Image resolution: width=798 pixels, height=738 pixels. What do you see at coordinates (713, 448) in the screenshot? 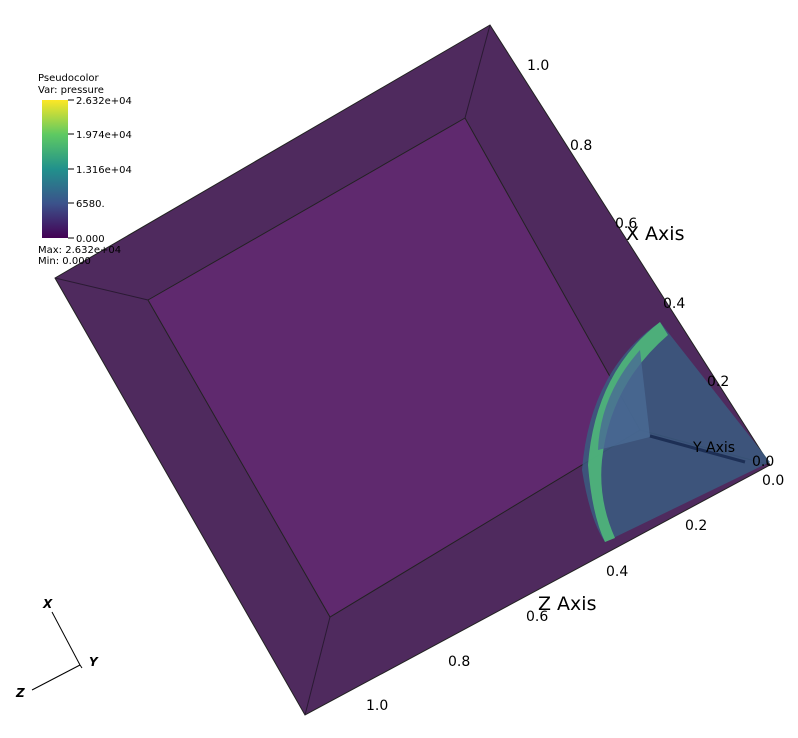
I see `y-axis-title: Y Axis` at bounding box center [713, 448].